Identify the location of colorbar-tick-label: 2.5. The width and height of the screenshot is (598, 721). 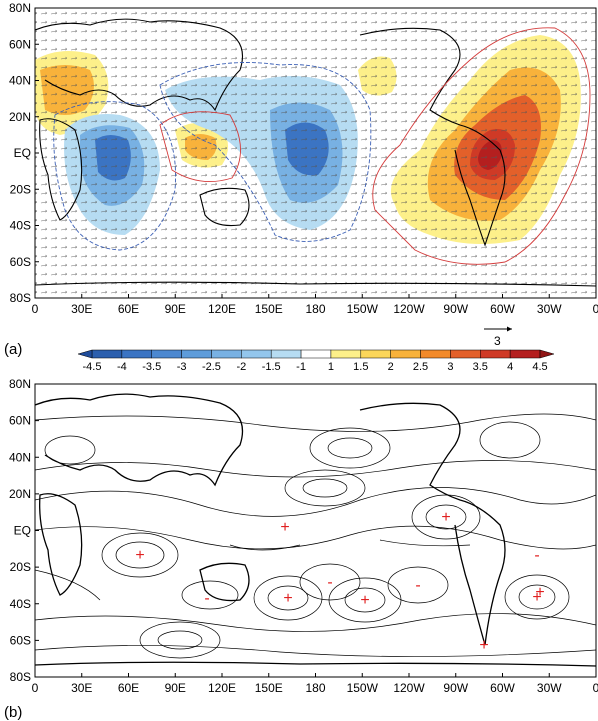
(420, 367).